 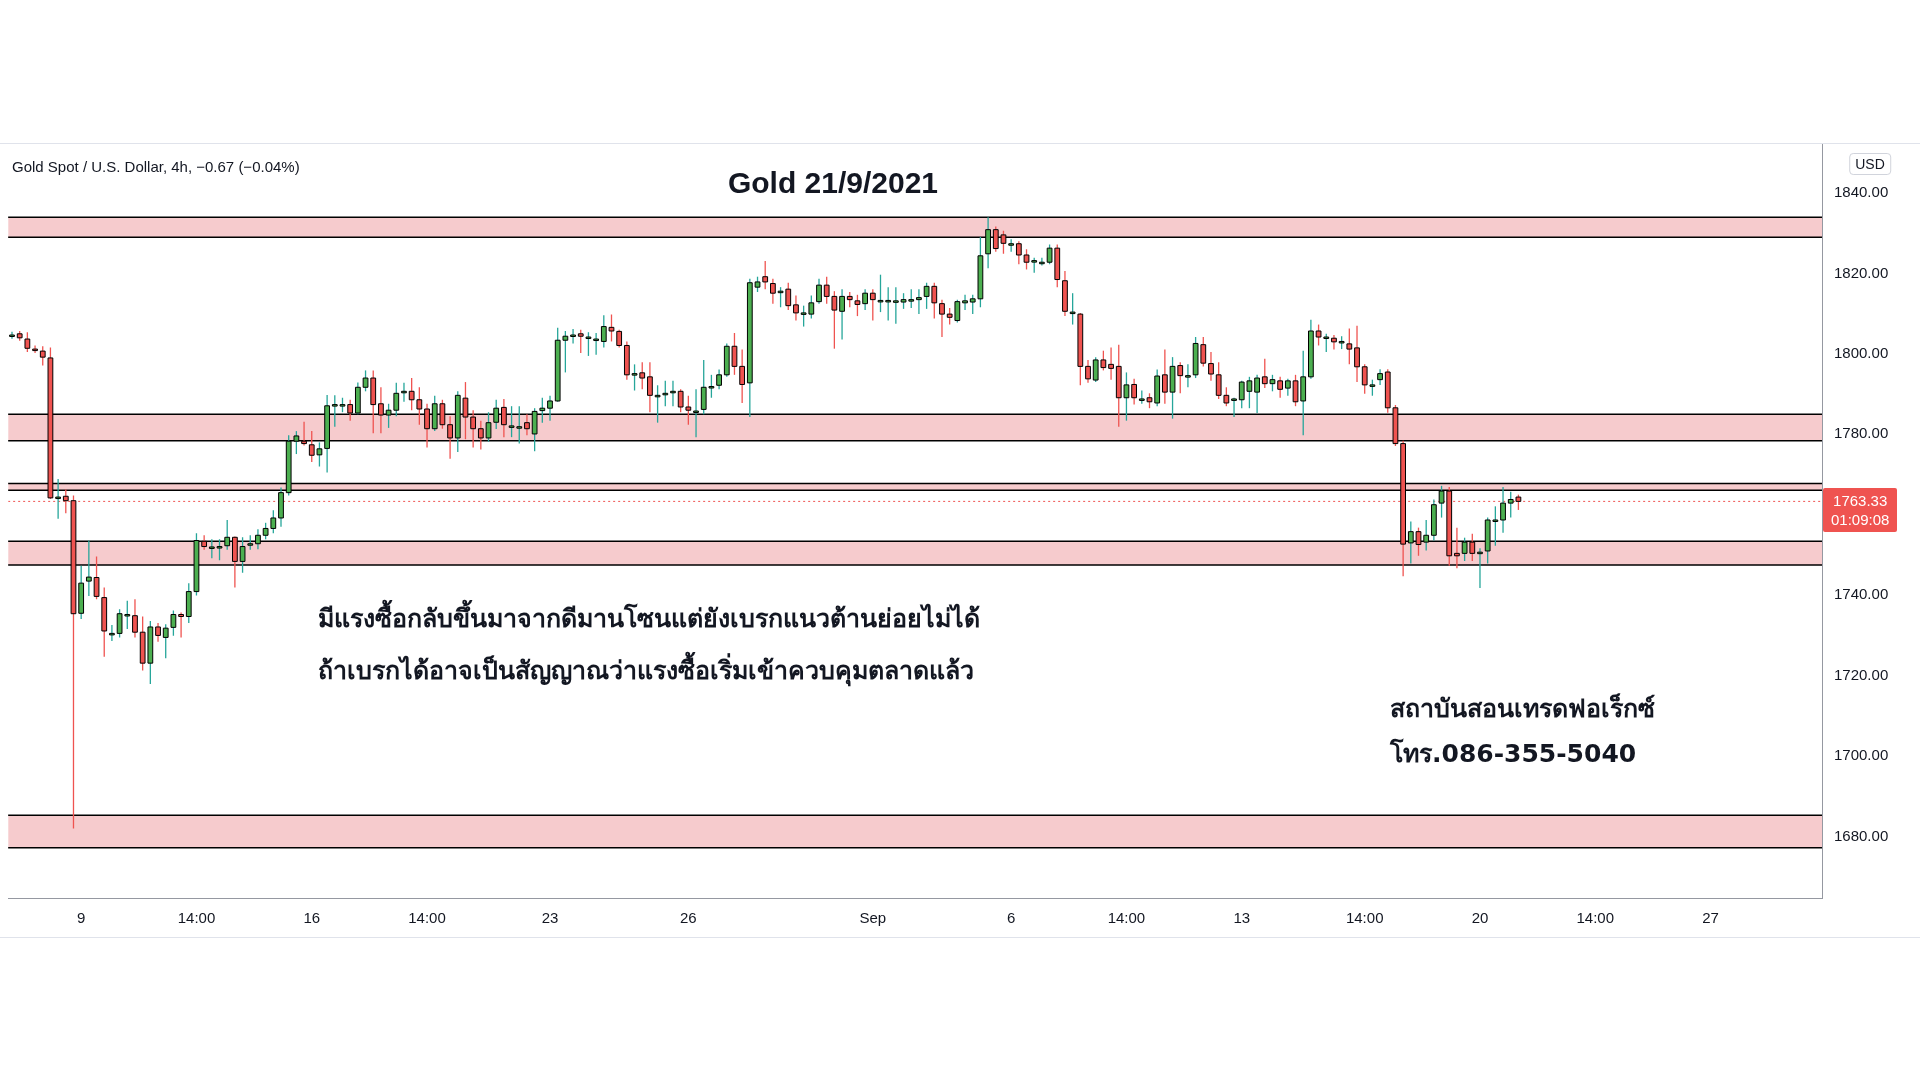 I want to click on x-tick-label: 9, so click(x=81, y=918).